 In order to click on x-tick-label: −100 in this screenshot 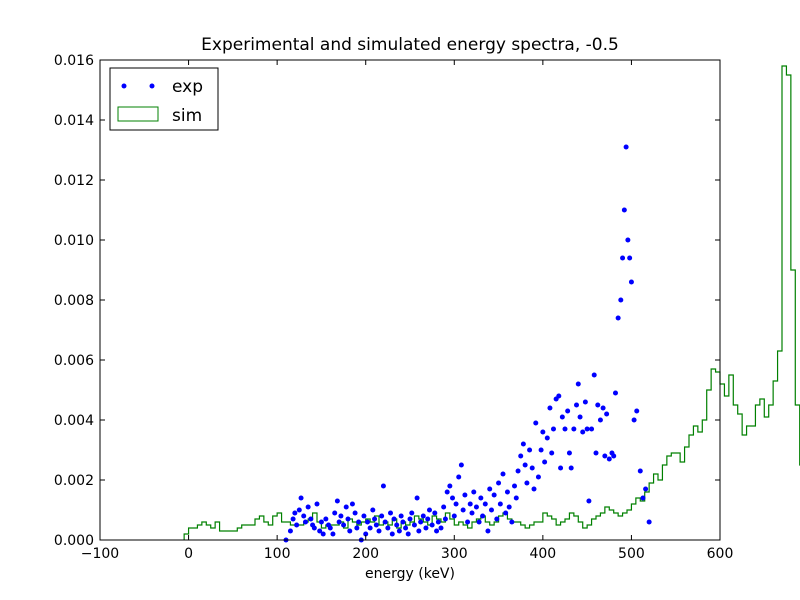, I will do `click(100, 554)`.